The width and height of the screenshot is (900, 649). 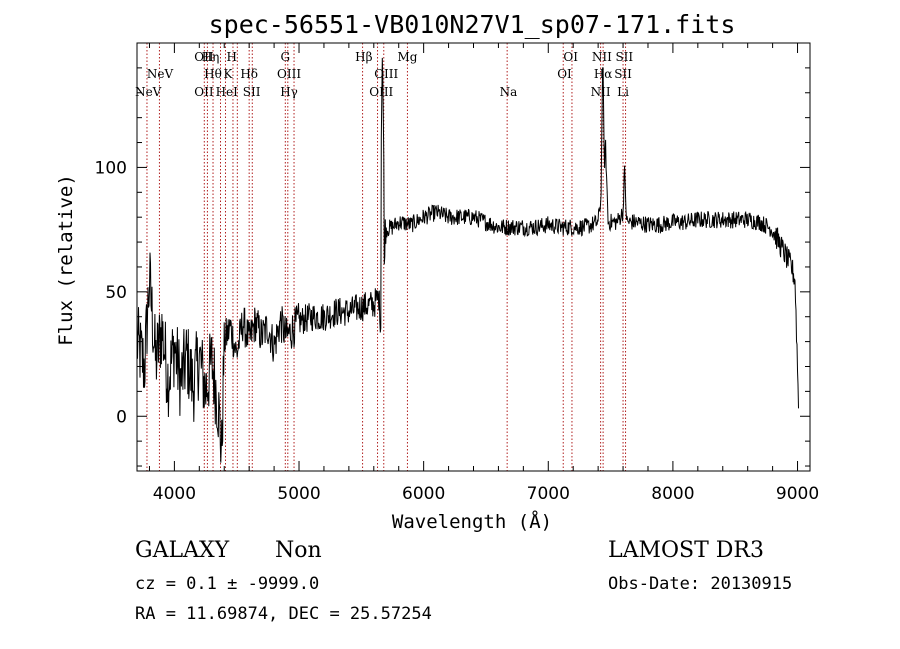 What do you see at coordinates (289, 92) in the screenshot?
I see `spectral-line-label: Hγ` at bounding box center [289, 92].